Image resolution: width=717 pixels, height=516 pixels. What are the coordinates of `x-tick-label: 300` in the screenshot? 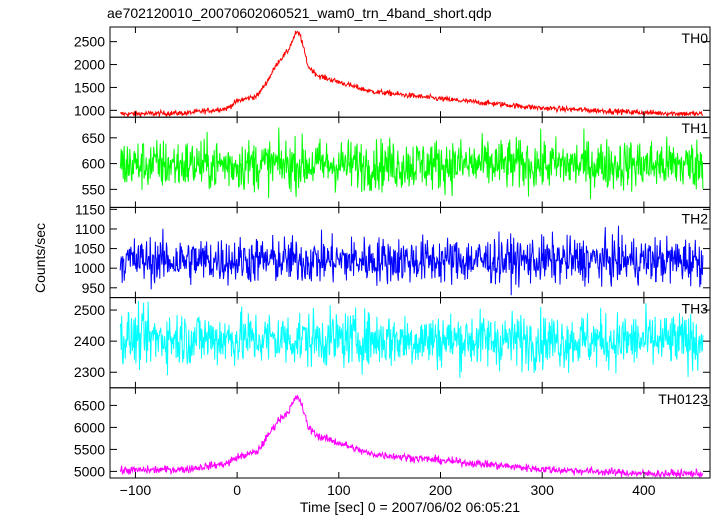 It's located at (543, 490).